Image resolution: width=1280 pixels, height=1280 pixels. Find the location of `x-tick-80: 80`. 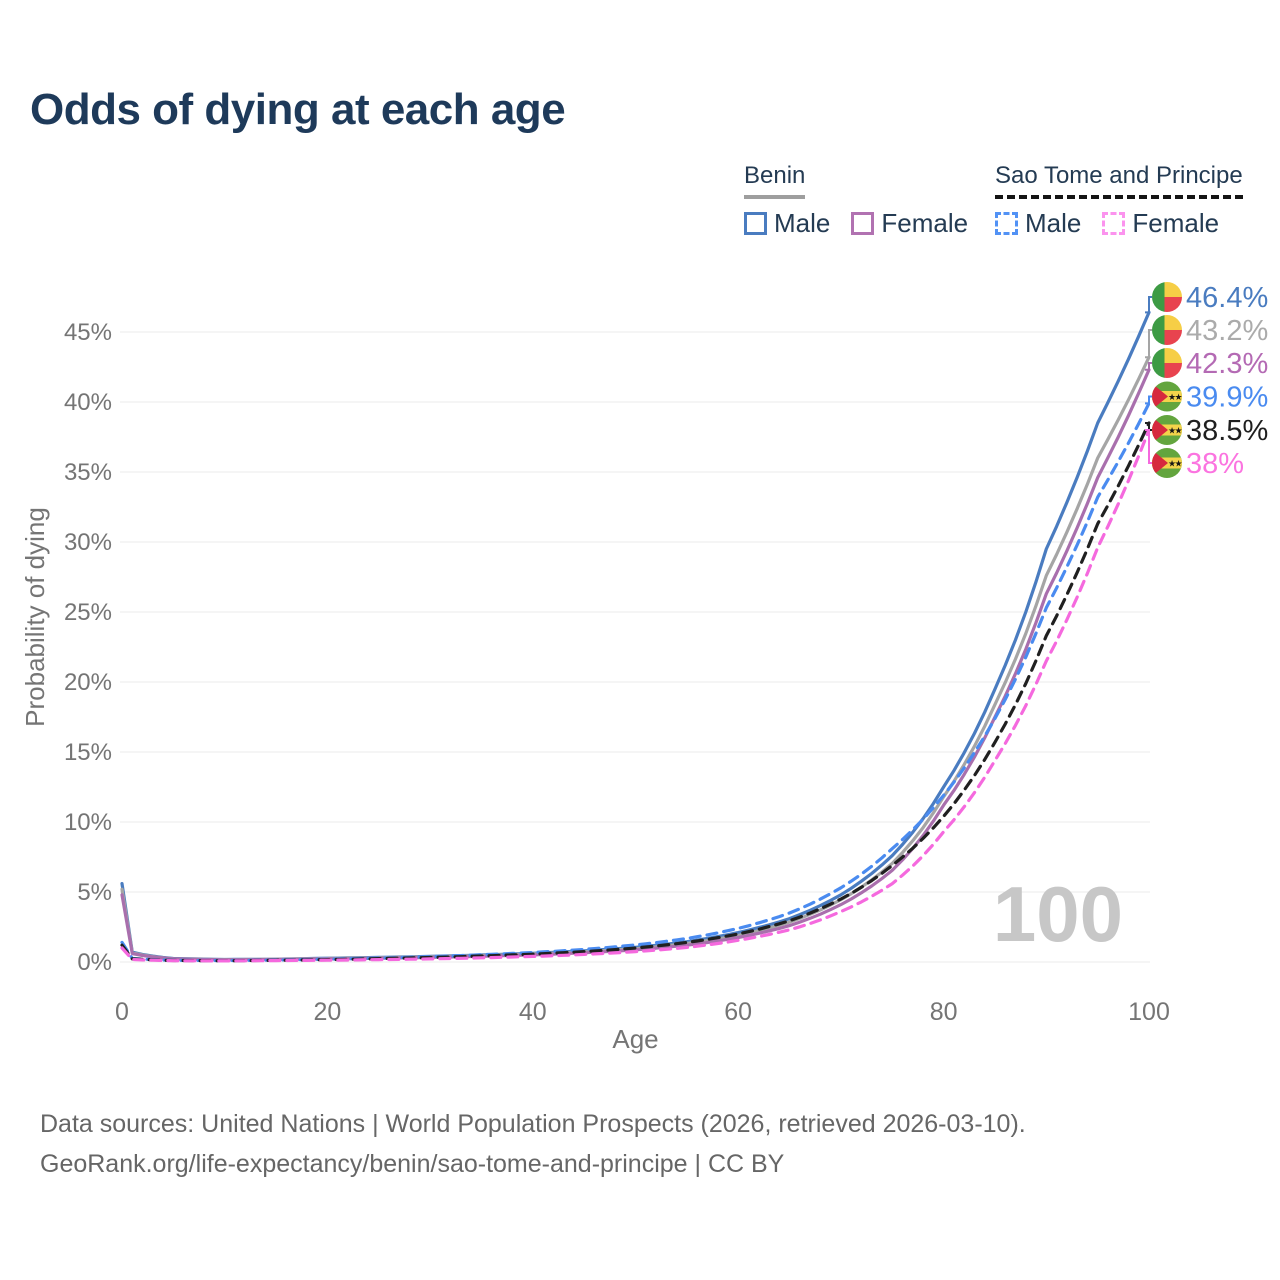

x-tick-80: 80 is located at coordinates (944, 1012).